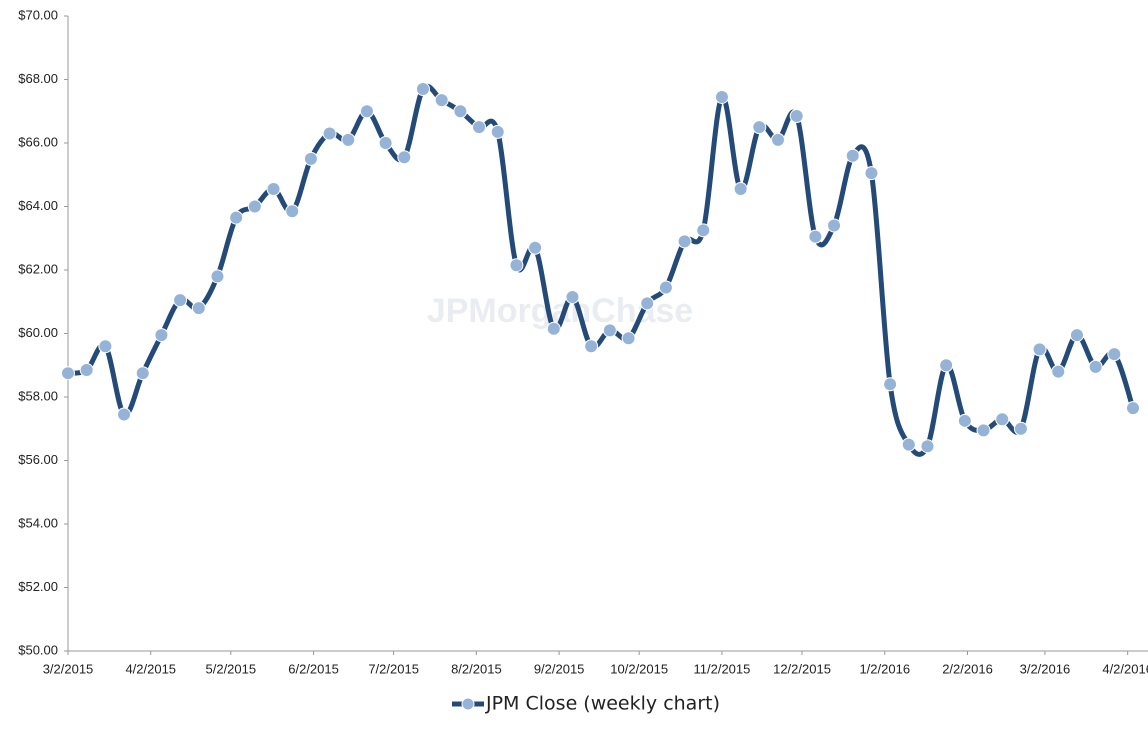 The width and height of the screenshot is (1148, 730). Describe the element at coordinates (1045, 668) in the screenshot. I see `x-tick-label: 3/2/2016` at that location.